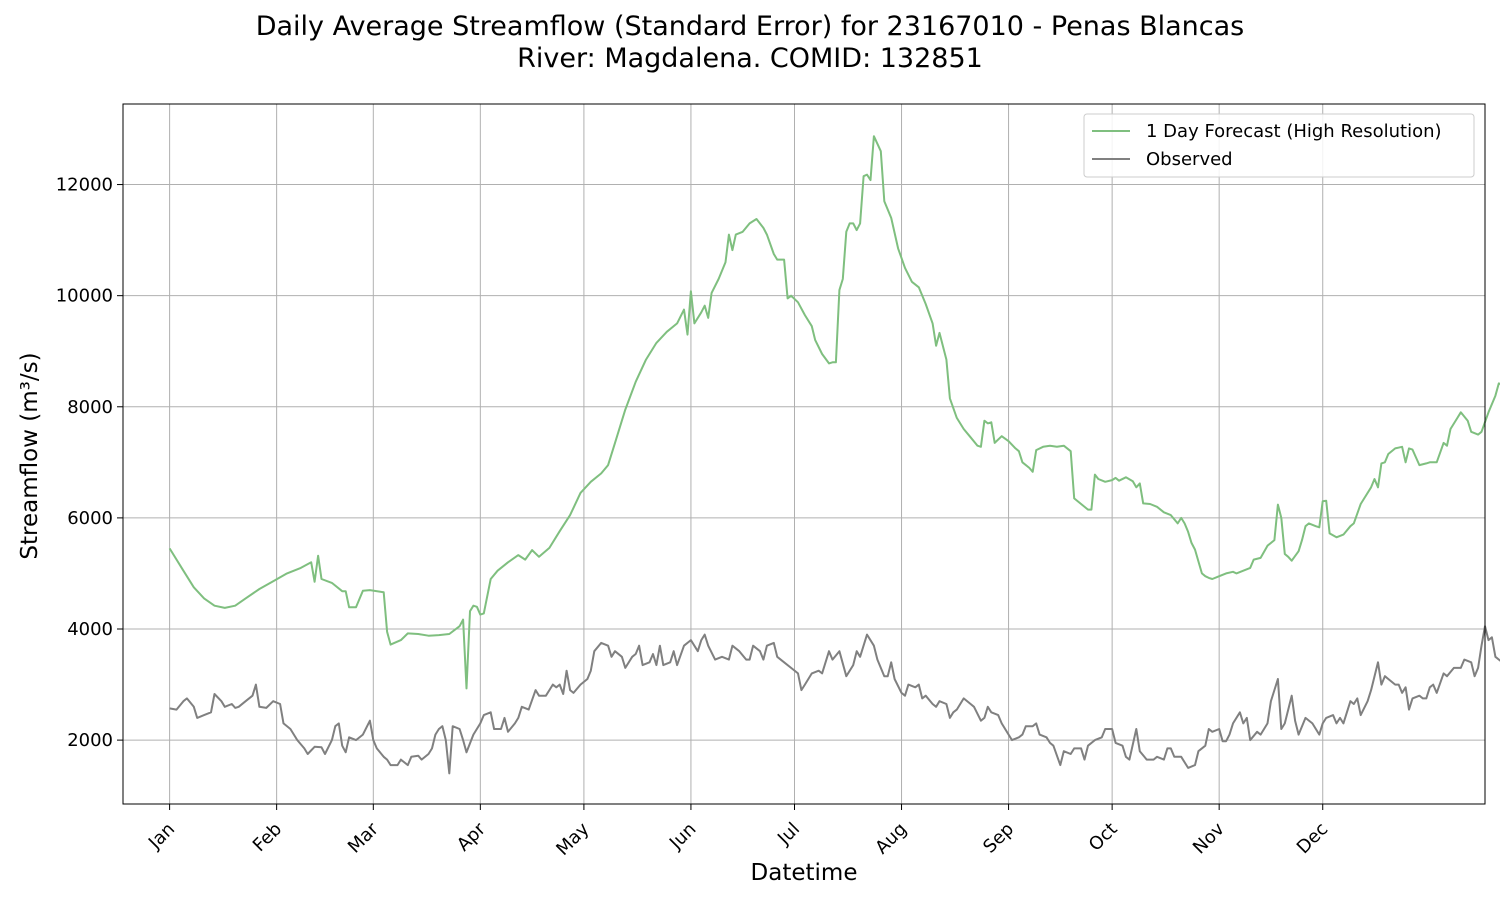 This screenshot has width=1500, height=900. I want to click on y-tick-label: 4000, so click(90, 629).